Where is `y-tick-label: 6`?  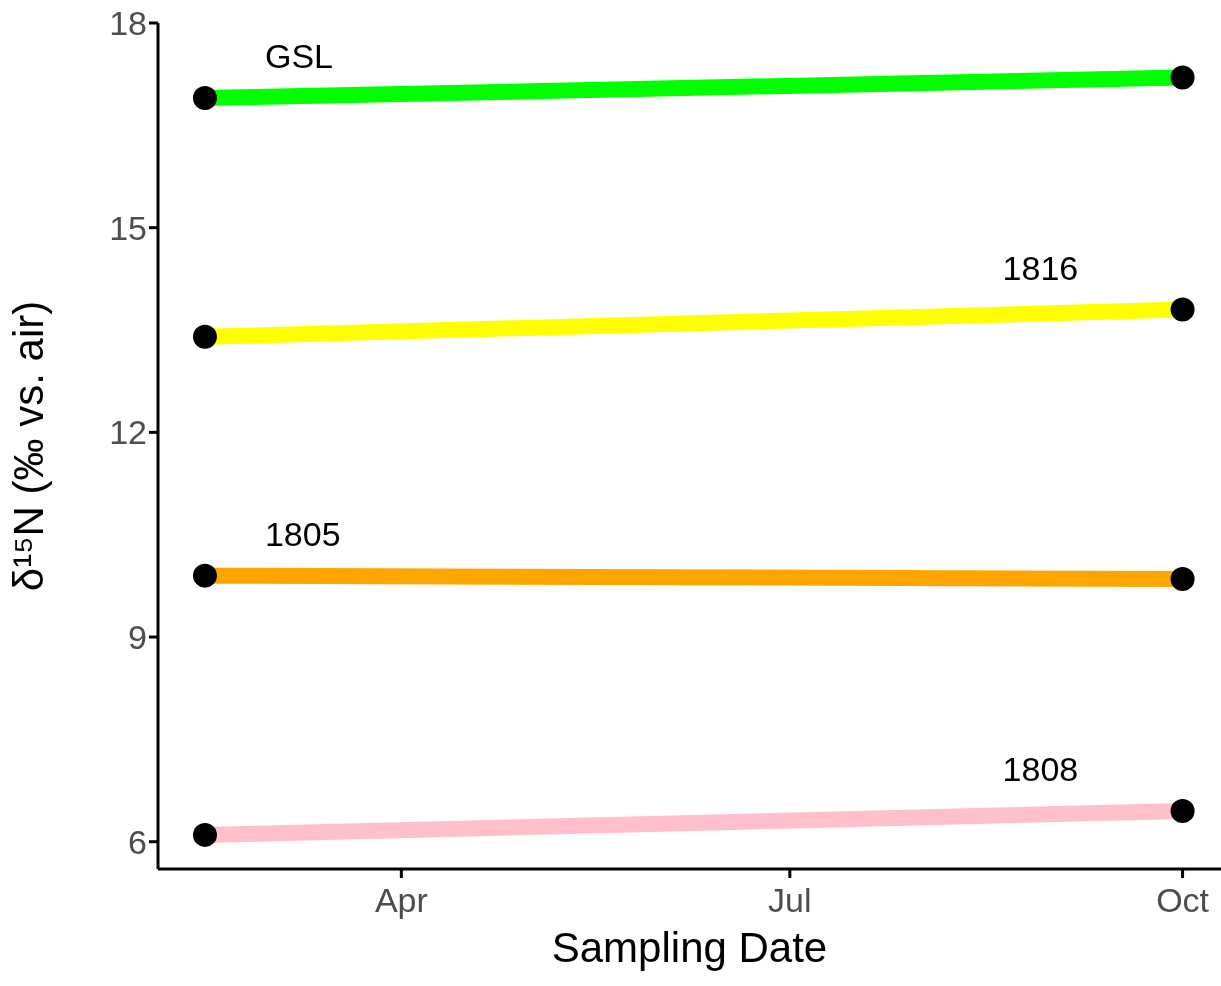 y-tick-label: 6 is located at coordinates (137, 841).